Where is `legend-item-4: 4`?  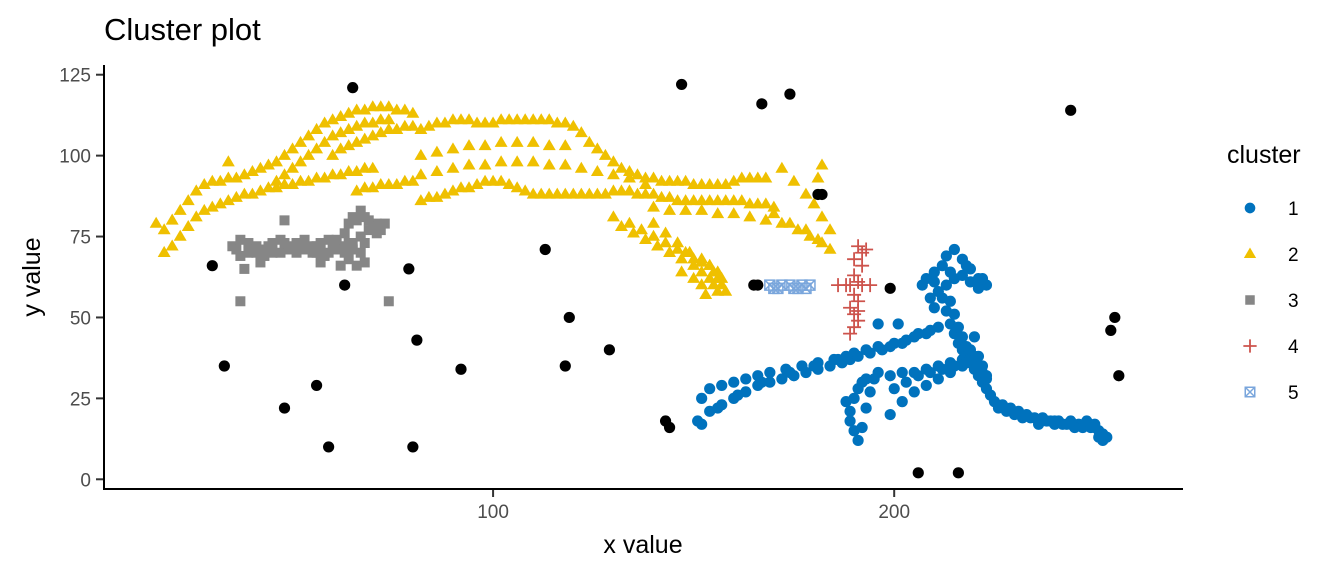 legend-item-4: 4 is located at coordinates (1271, 347).